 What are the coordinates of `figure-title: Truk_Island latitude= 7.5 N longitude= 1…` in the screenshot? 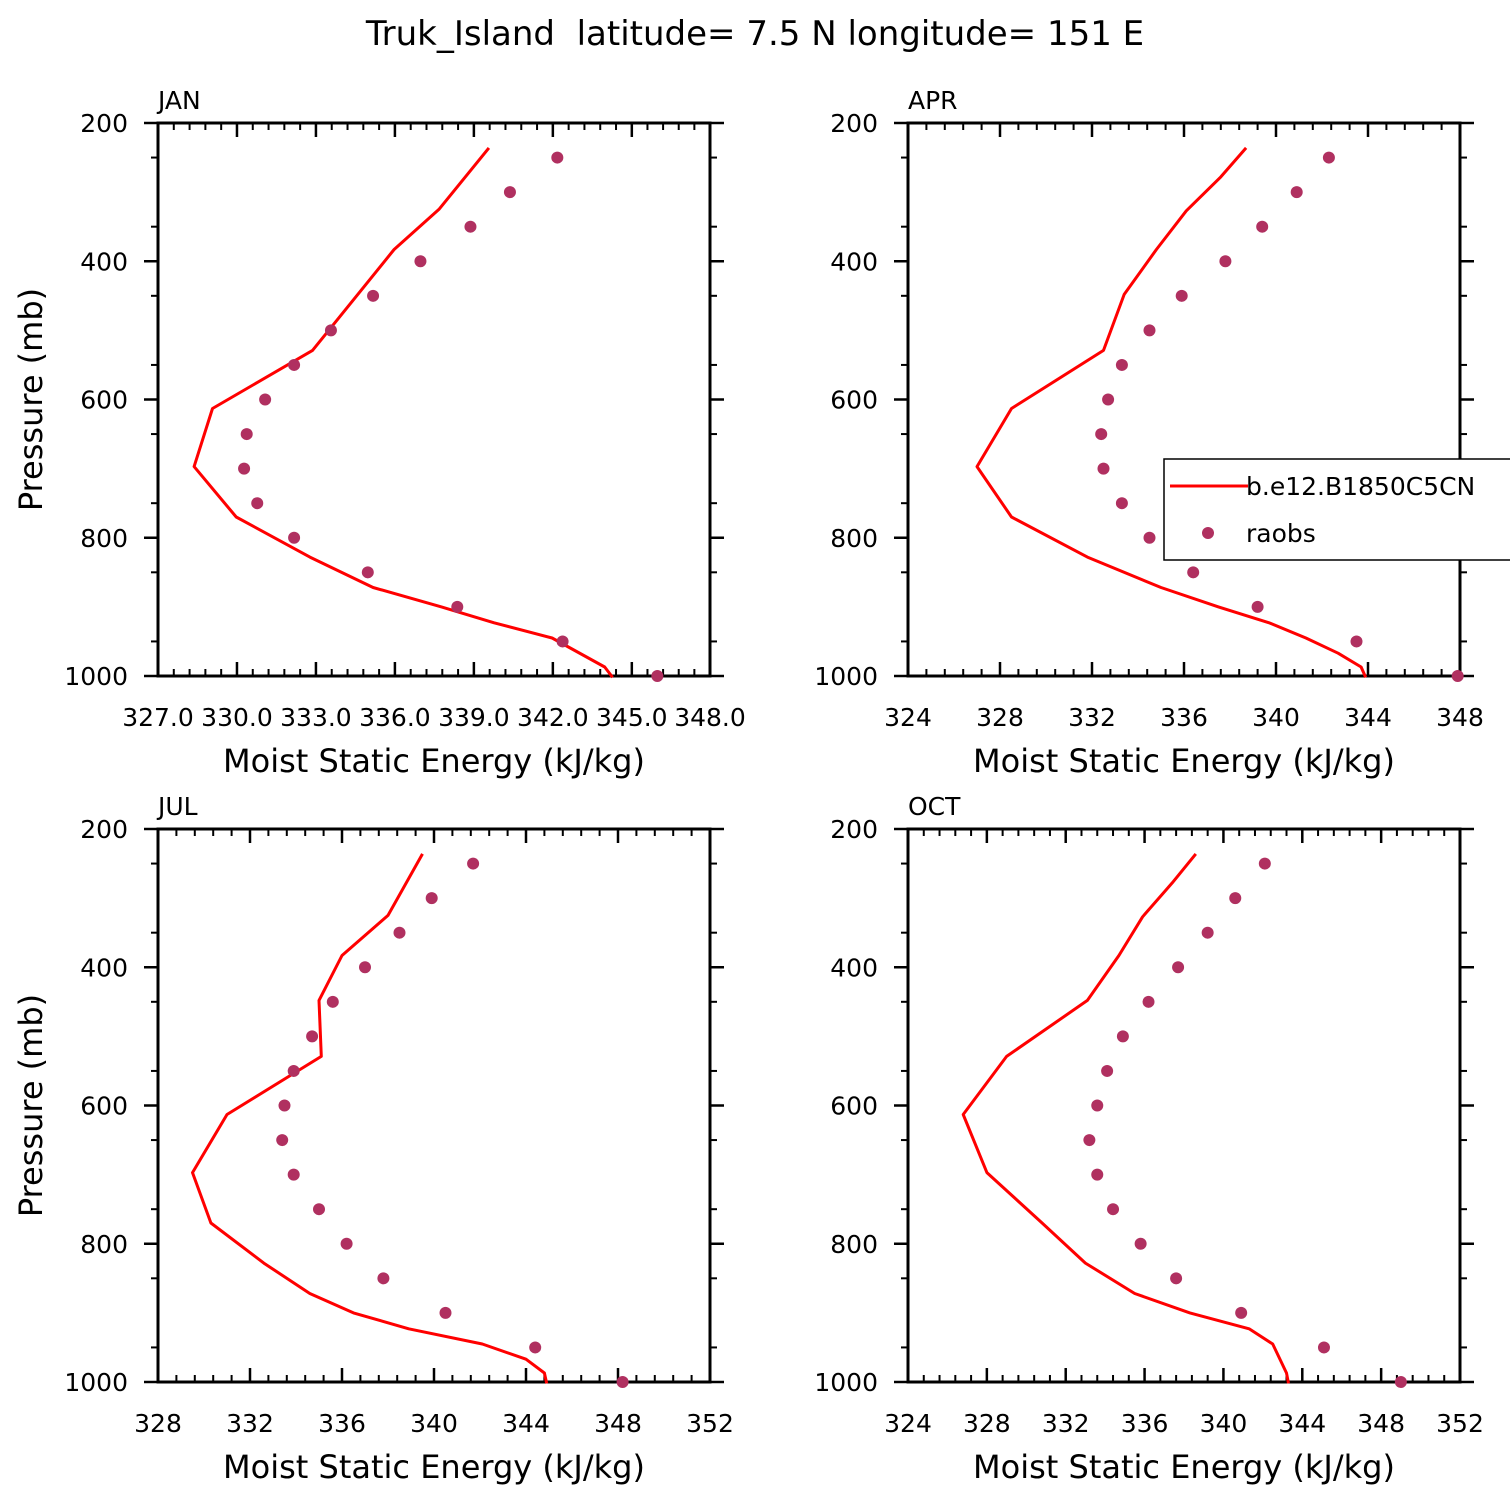 It's located at (754, 34).